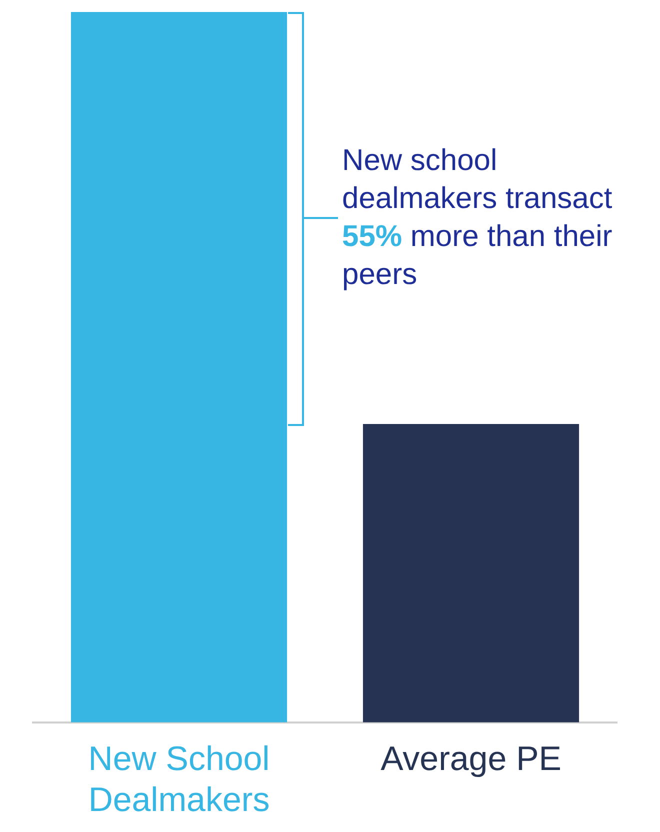 The image size is (660, 832). Describe the element at coordinates (179, 779) in the screenshot. I see `x-tick-label: New School Dealmakers` at that location.